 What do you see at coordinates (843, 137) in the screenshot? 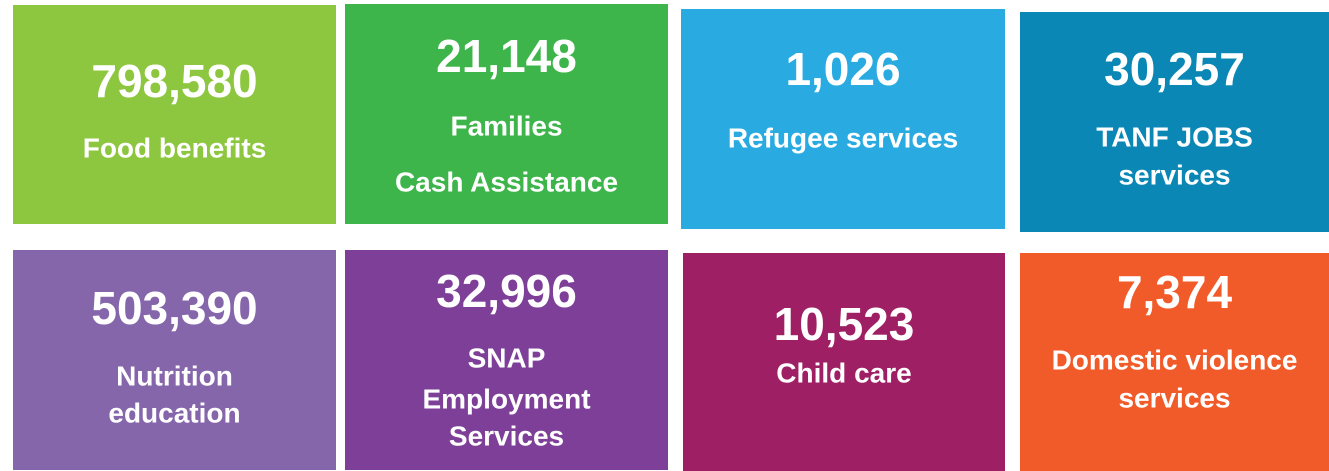
I see `tile-label: Refugee services` at bounding box center [843, 137].